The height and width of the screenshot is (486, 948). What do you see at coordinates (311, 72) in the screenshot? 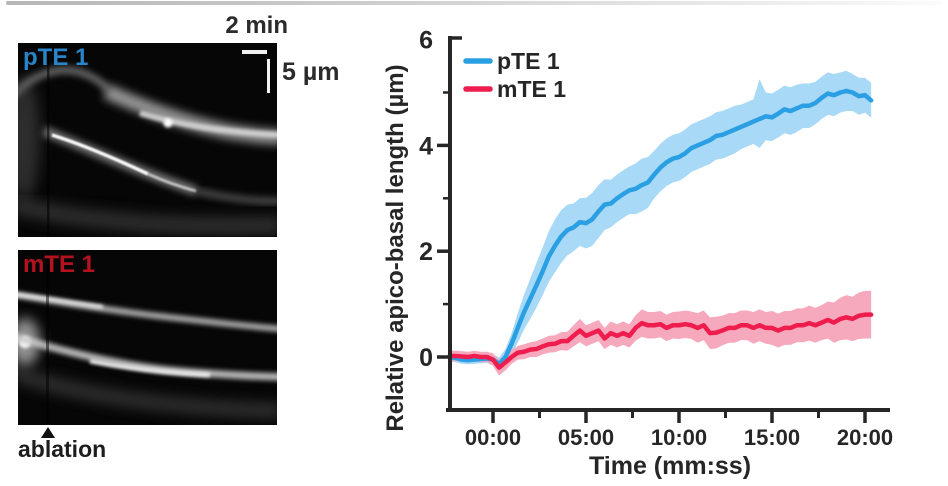
I see `length-scalebar-label: 5 µm` at bounding box center [311, 72].